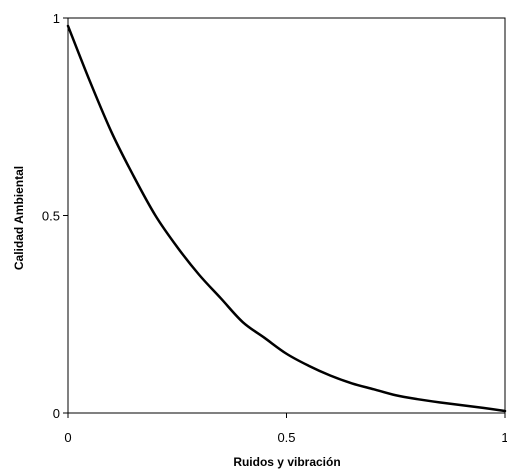  What do you see at coordinates (51, 216) in the screenshot?
I see `y-tick-label-1: 0.5` at bounding box center [51, 216].